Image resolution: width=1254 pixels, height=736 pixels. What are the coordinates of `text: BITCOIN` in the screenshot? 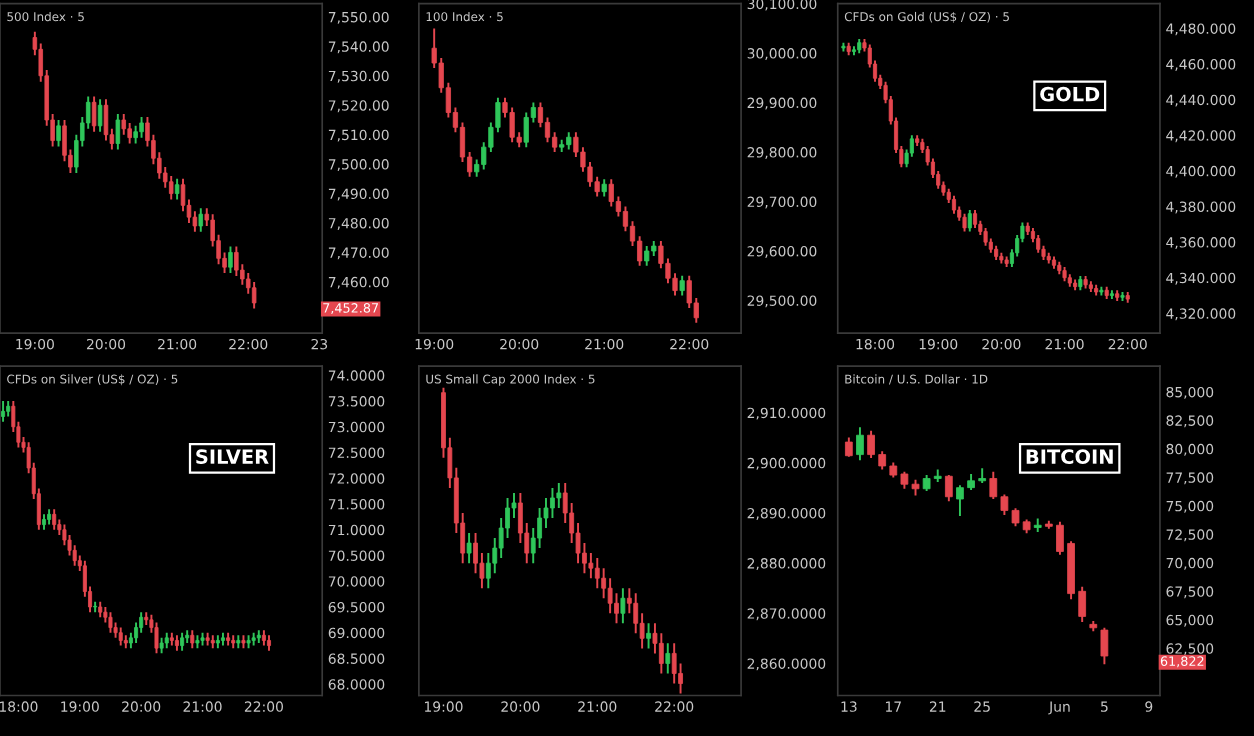 It's located at (1069, 456).